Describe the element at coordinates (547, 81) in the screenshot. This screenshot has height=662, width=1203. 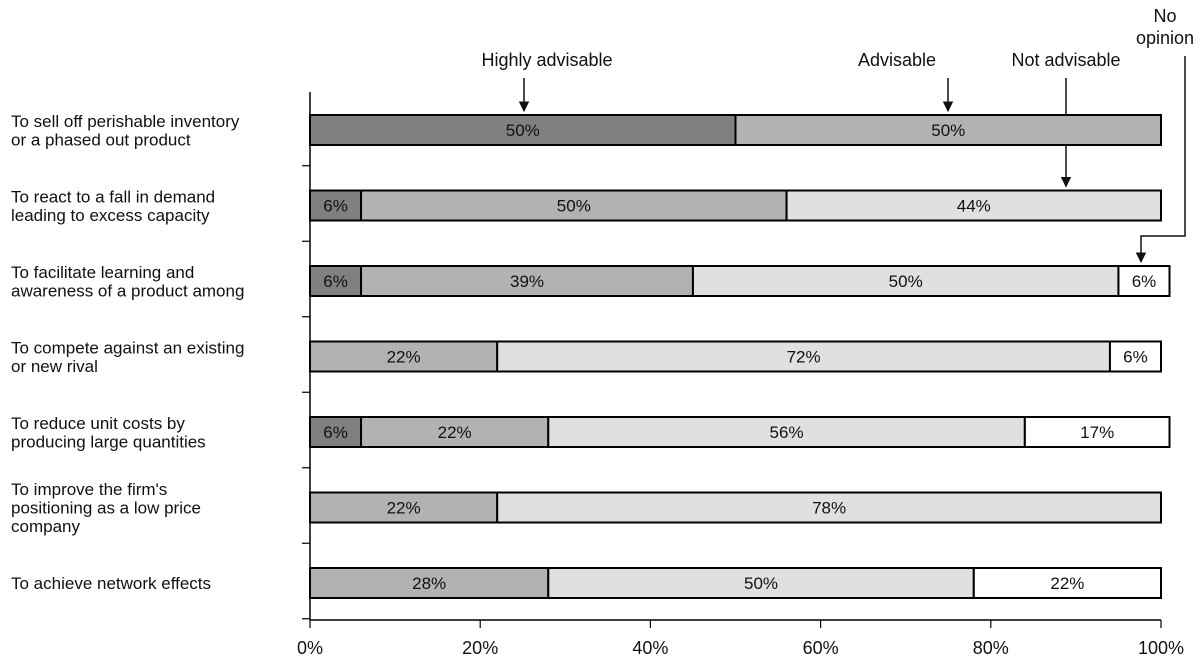
I see `legend-callout: Highly advisable` at that location.